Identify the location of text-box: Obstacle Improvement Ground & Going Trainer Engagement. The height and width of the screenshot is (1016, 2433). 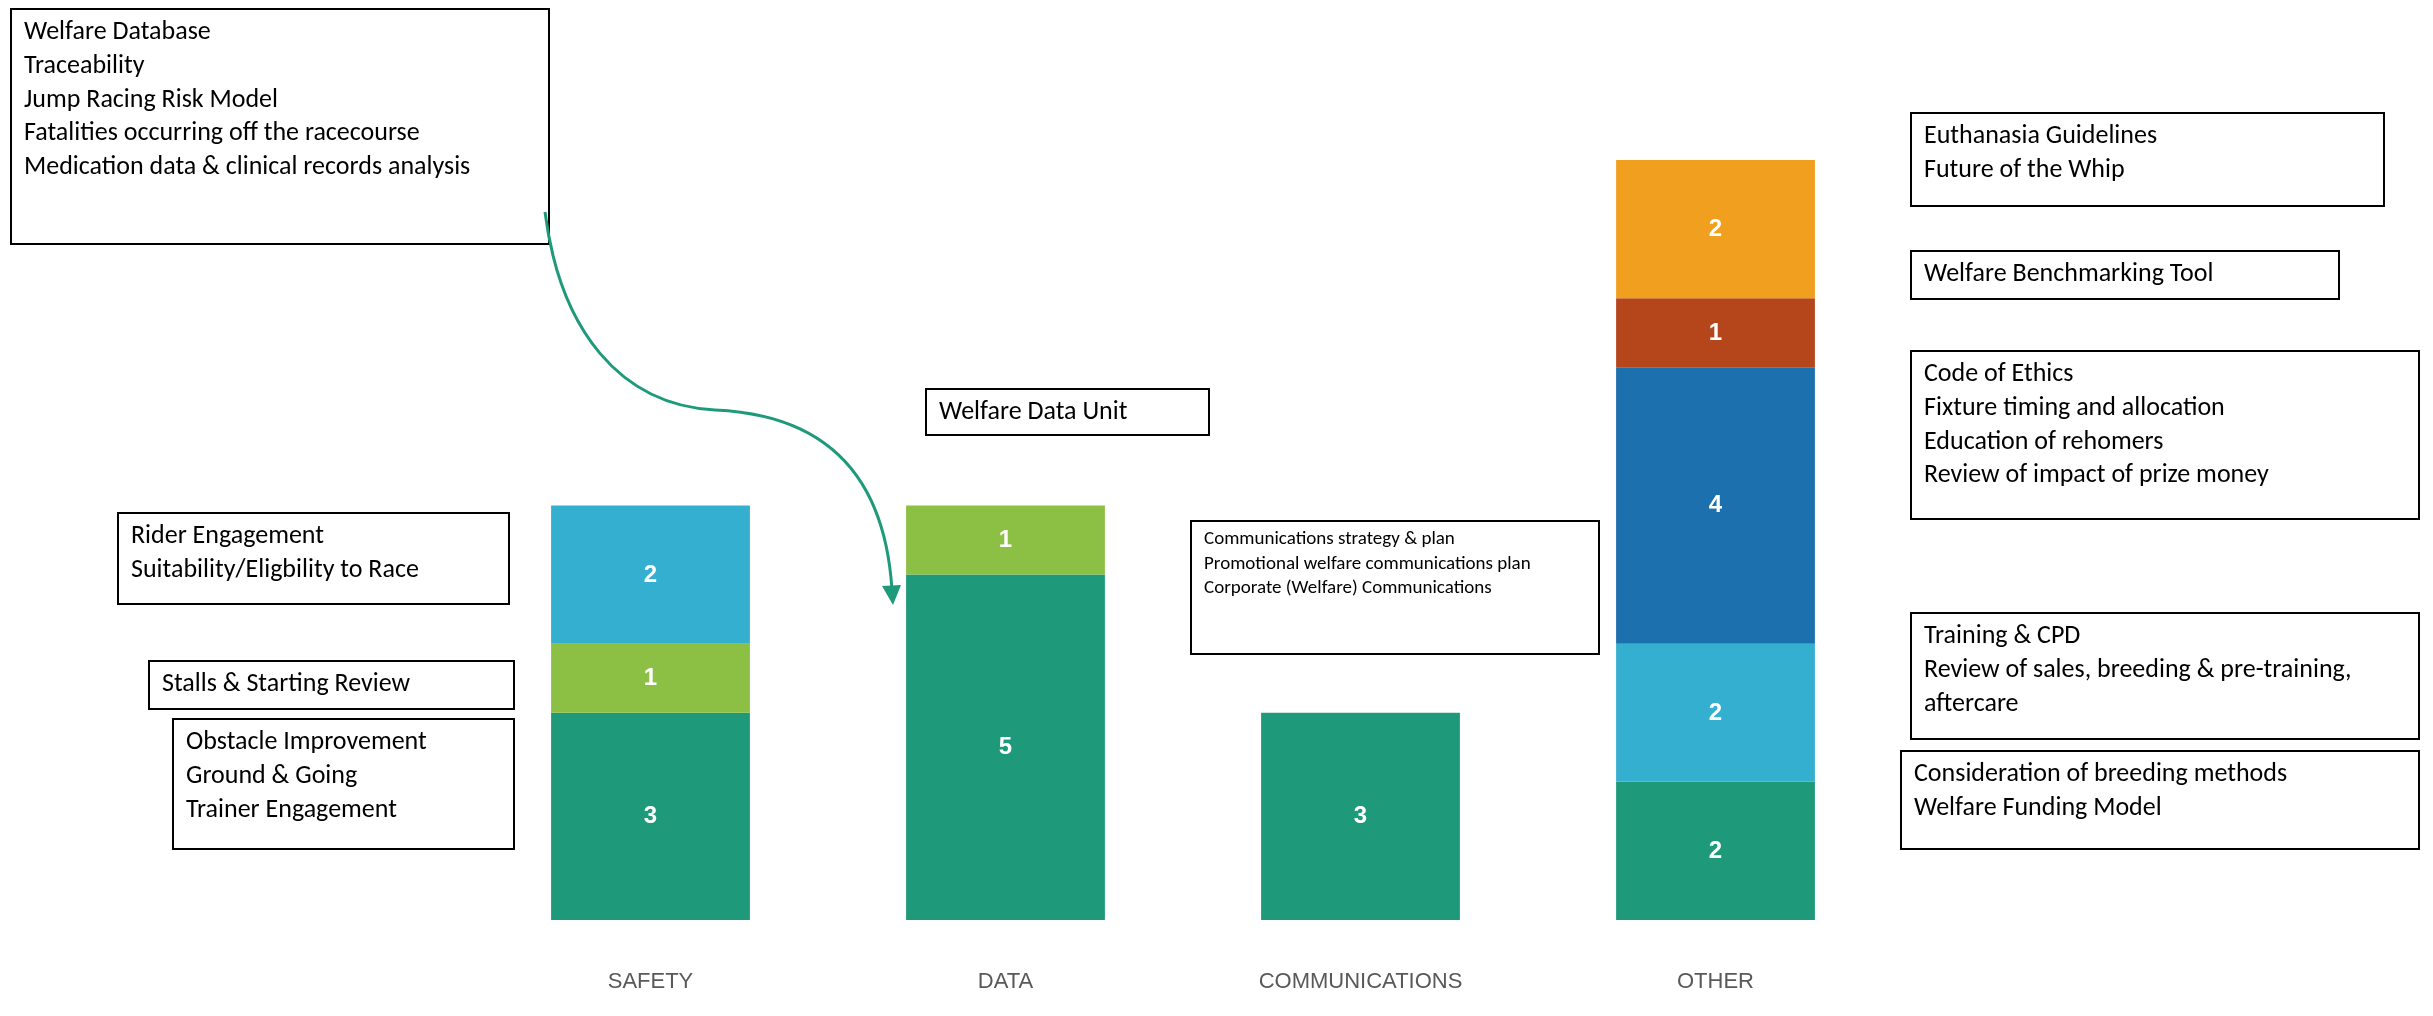
(343, 784).